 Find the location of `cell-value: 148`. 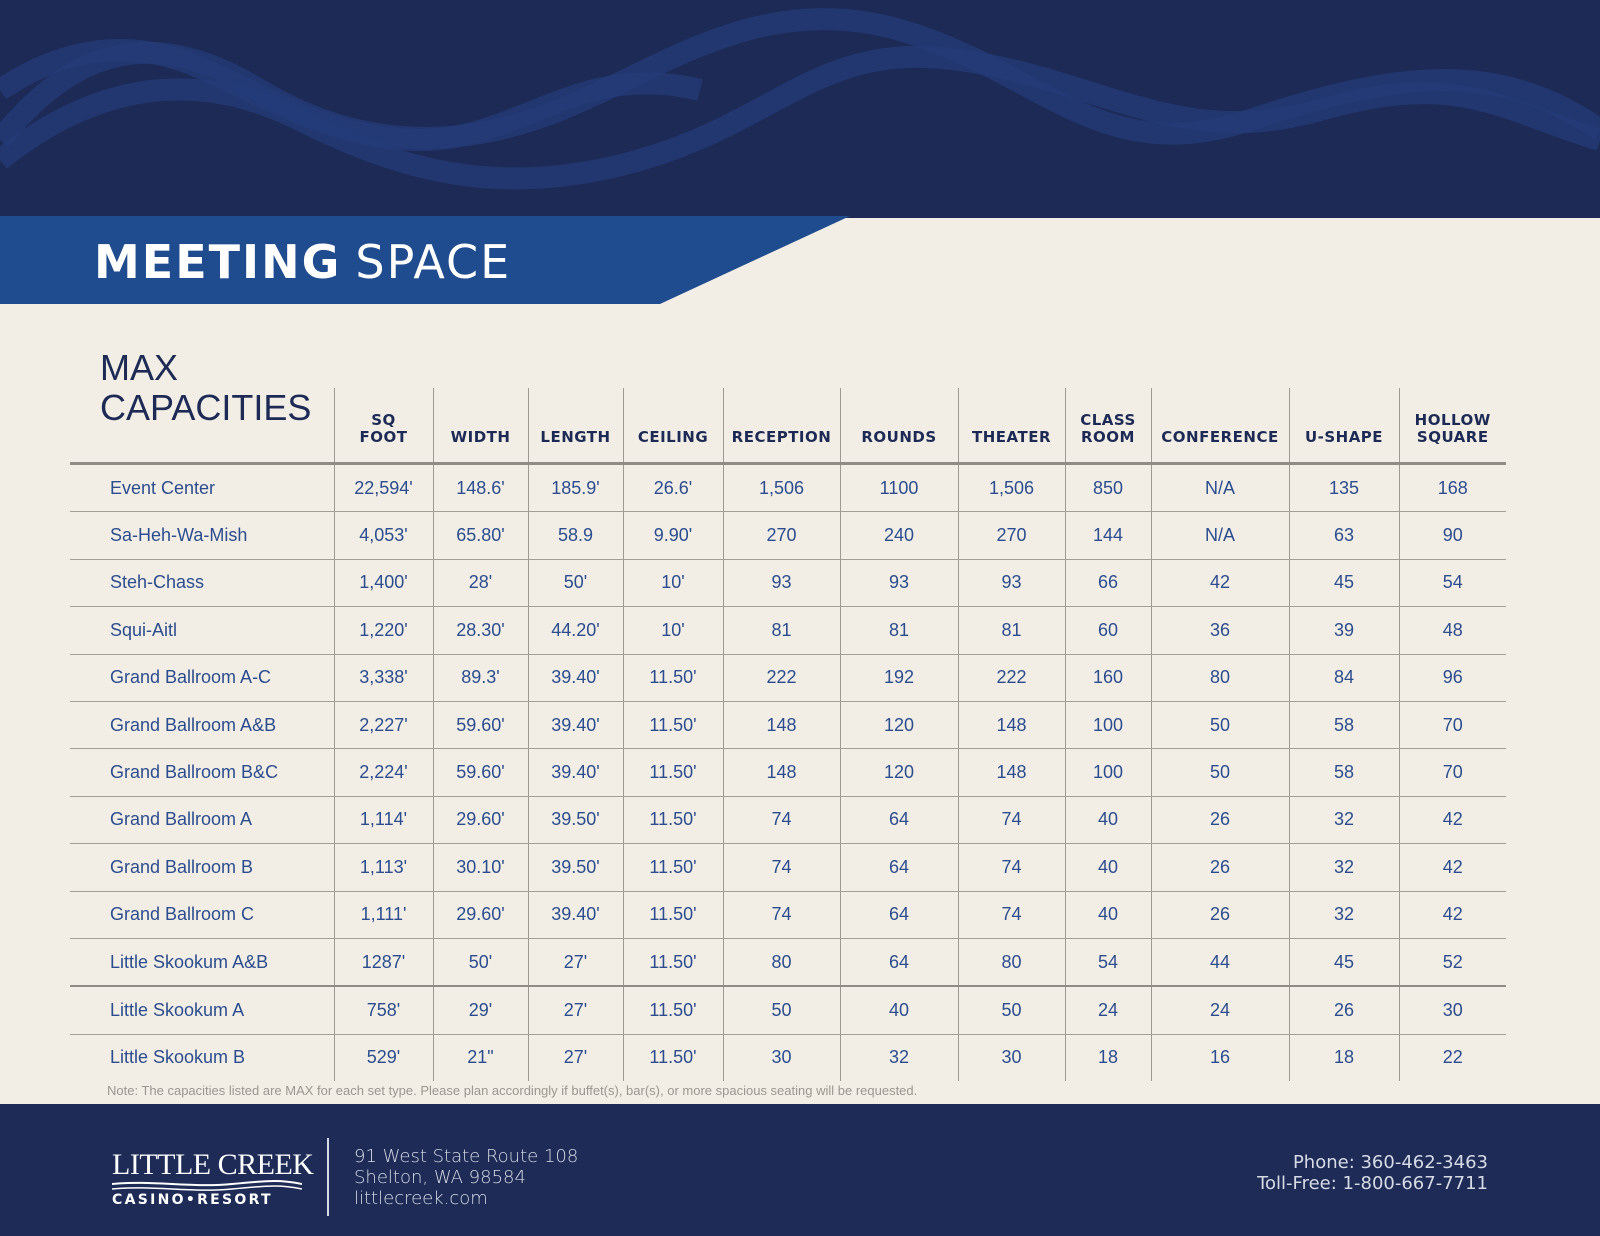

cell-value: 148 is located at coordinates (781, 772).